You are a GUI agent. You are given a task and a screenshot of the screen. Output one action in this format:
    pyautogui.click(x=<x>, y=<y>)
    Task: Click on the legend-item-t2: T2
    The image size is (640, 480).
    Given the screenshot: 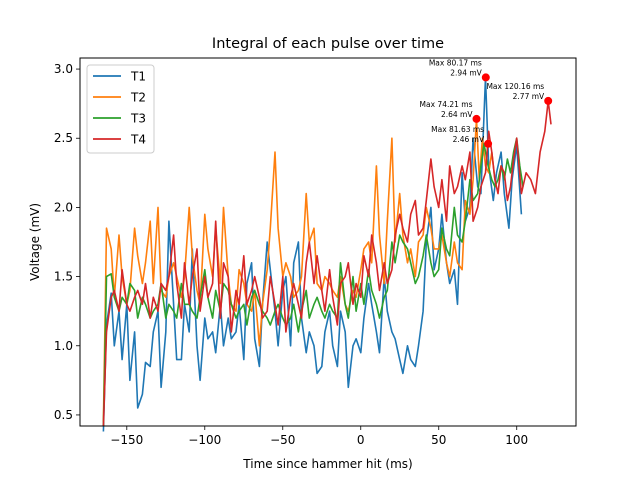 What is the action you would take?
    pyautogui.click(x=119, y=98)
    